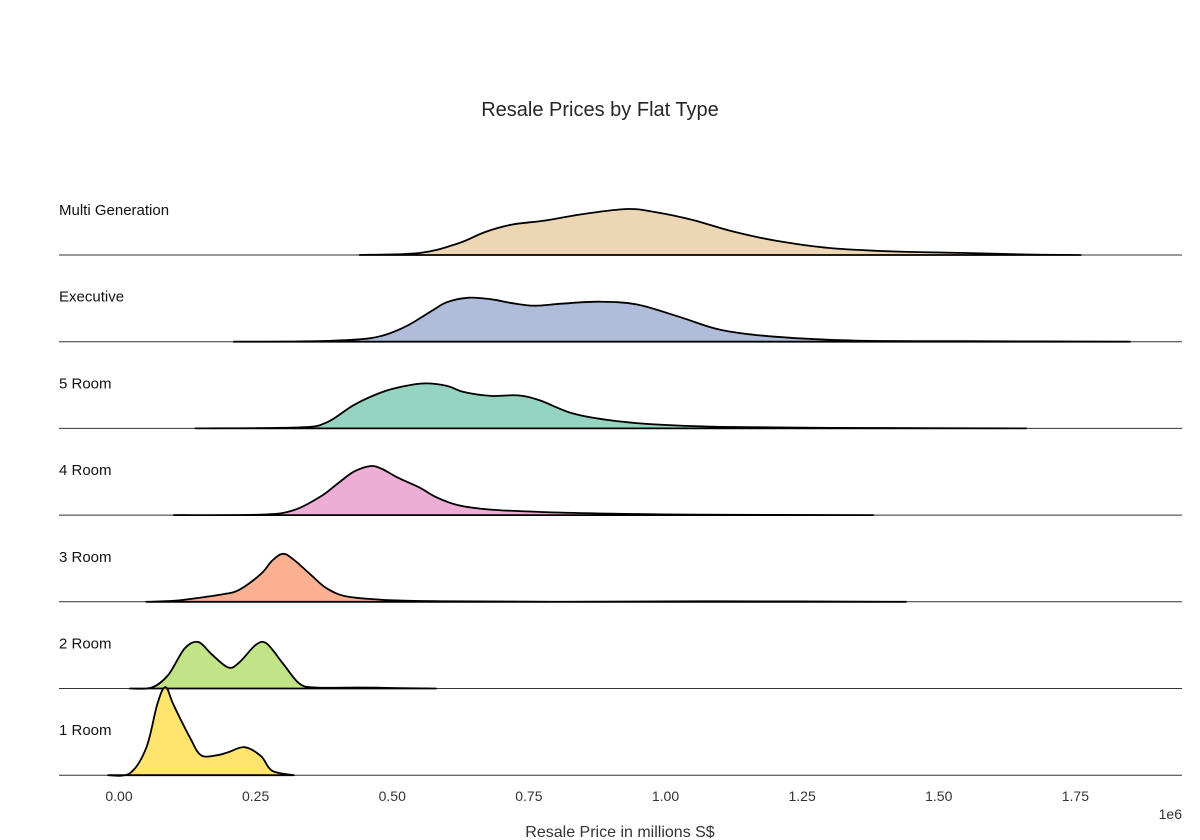 This screenshot has width=1200, height=840. What do you see at coordinates (201, 731) in the screenshot?
I see `ridge-density-1-room` at bounding box center [201, 731].